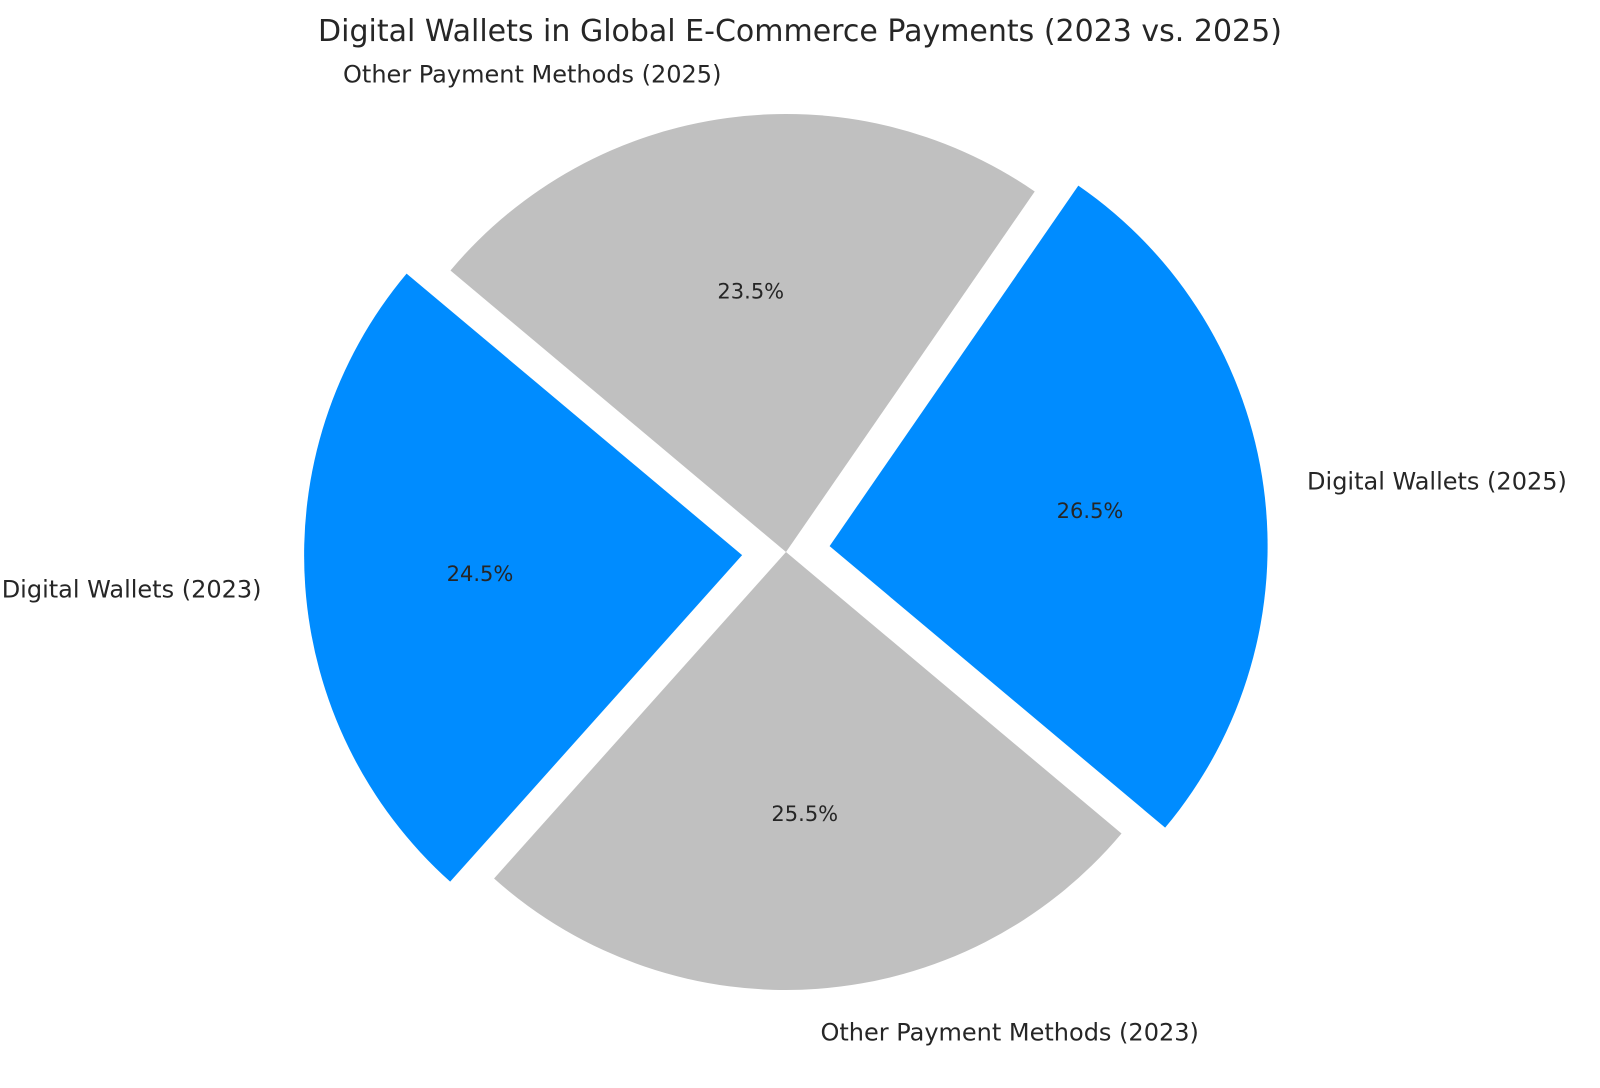  What do you see at coordinates (1090, 511) in the screenshot?
I see `slice-percentage-label: 26.5%` at bounding box center [1090, 511].